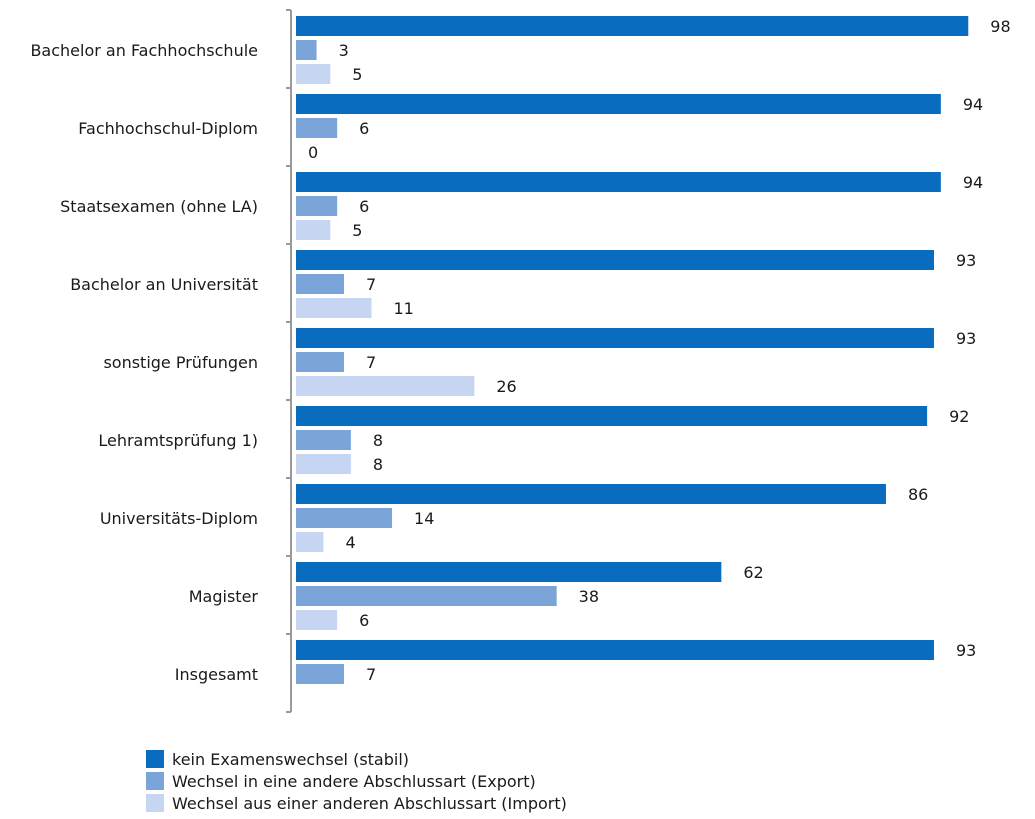 This screenshot has height=819, width=1035. What do you see at coordinates (506, 386) in the screenshot?
I see `data-label-import: 26` at bounding box center [506, 386].